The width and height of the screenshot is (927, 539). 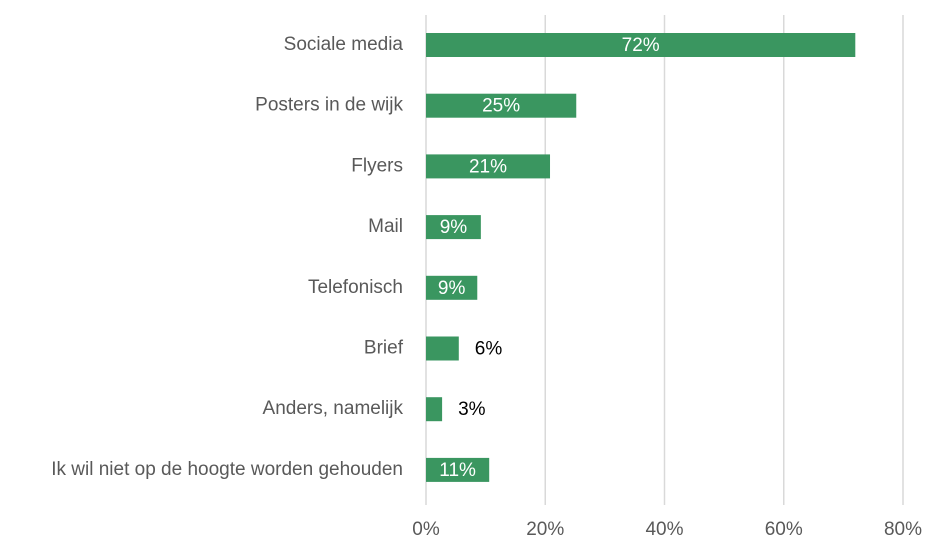 I want to click on y-tick-label: Ik wil niet op de hoogte worden gehouden, so click(x=227, y=469).